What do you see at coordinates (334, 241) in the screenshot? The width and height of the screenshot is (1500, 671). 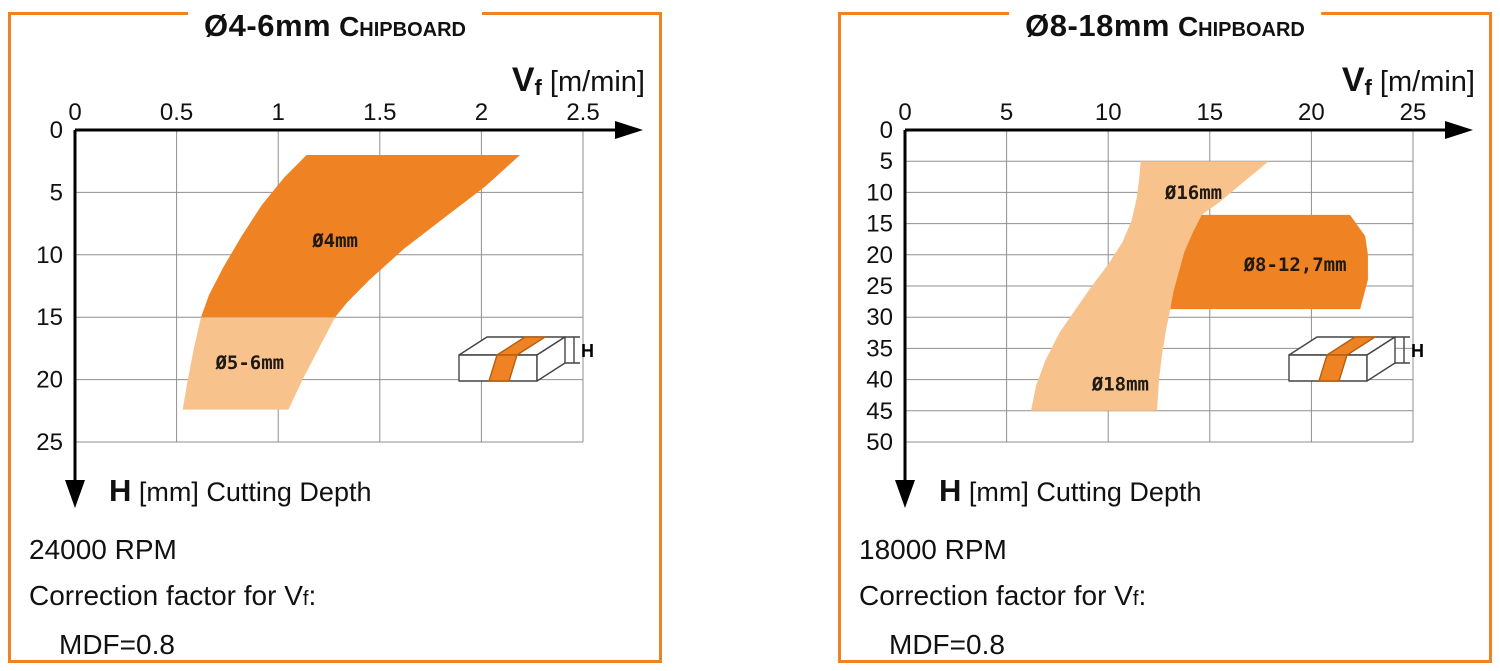 I see `region-label: Ø4mm` at bounding box center [334, 241].